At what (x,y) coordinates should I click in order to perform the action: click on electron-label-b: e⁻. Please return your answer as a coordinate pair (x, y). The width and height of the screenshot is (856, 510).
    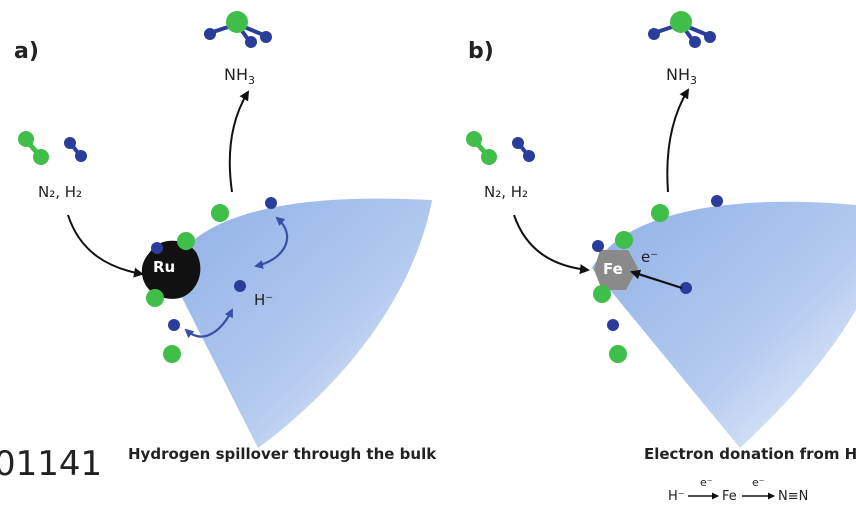
    Looking at the image, I should click on (649, 257).